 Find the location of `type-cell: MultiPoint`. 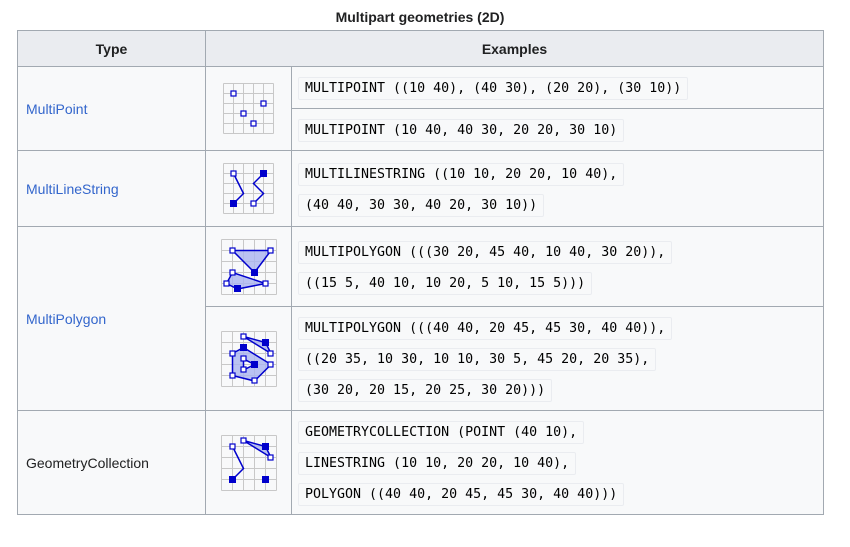

type-cell: MultiPoint is located at coordinates (111, 108).